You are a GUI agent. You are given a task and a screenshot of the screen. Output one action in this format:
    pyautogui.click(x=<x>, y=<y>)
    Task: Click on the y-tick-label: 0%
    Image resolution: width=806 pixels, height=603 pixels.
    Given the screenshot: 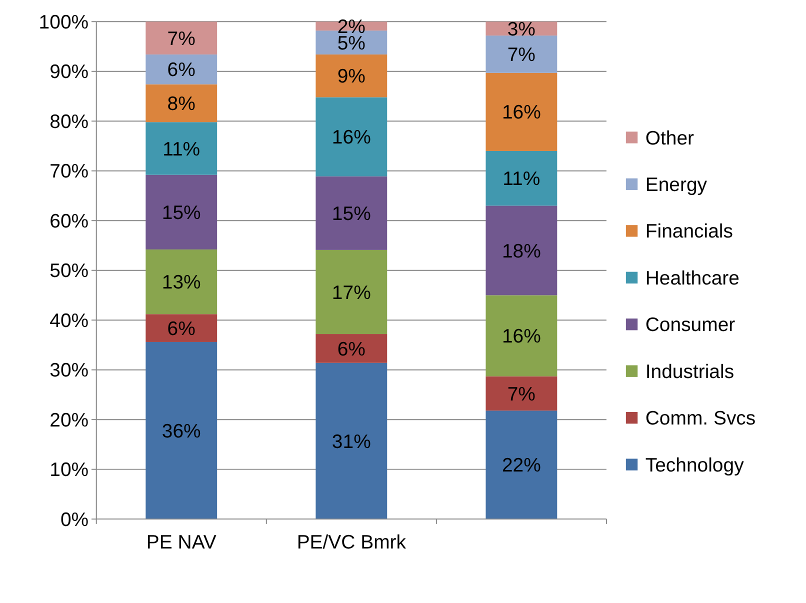 What is the action you would take?
    pyautogui.click(x=74, y=519)
    